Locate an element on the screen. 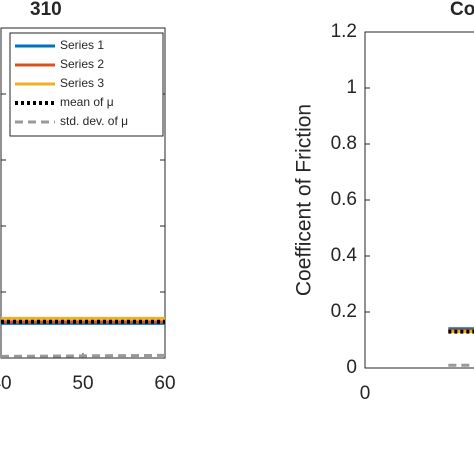  x-tick-label: 60 is located at coordinates (164, 383).